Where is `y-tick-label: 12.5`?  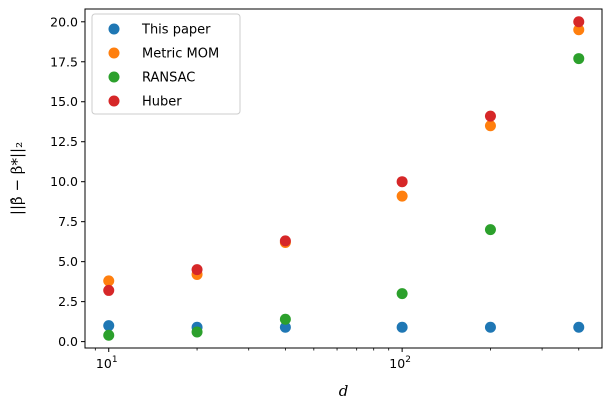
y-tick-label: 12.5 is located at coordinates (64, 141).